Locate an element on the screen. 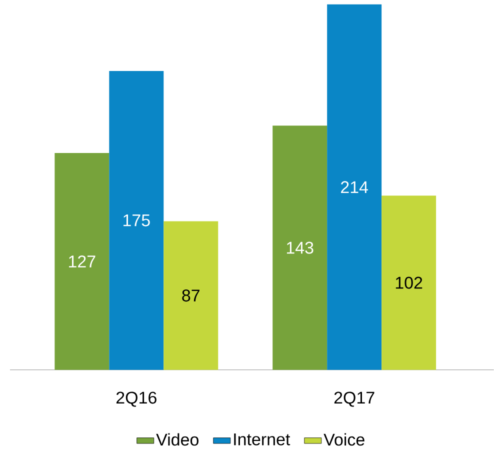 This screenshot has height=472, width=494. legend-label: Voice is located at coordinates (344, 439).